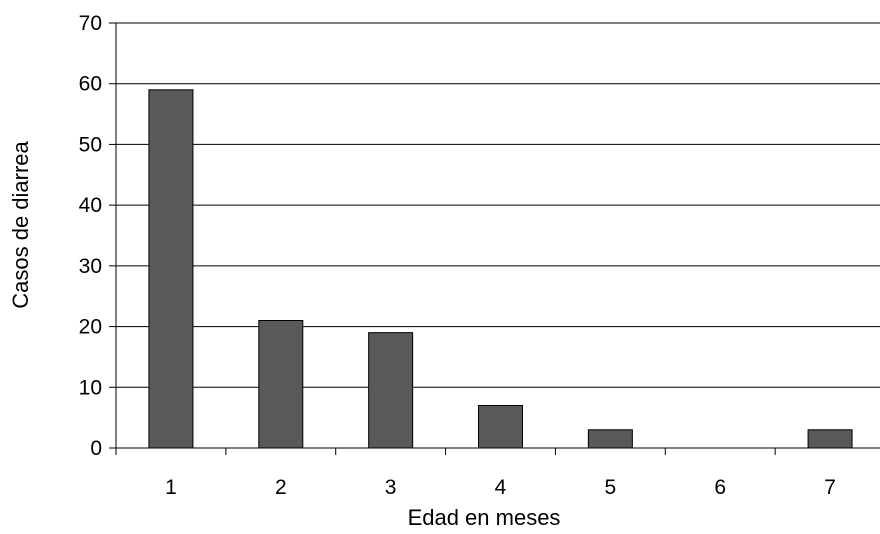 The image size is (880, 534). I want to click on y-tick-label: 50, so click(90, 144).